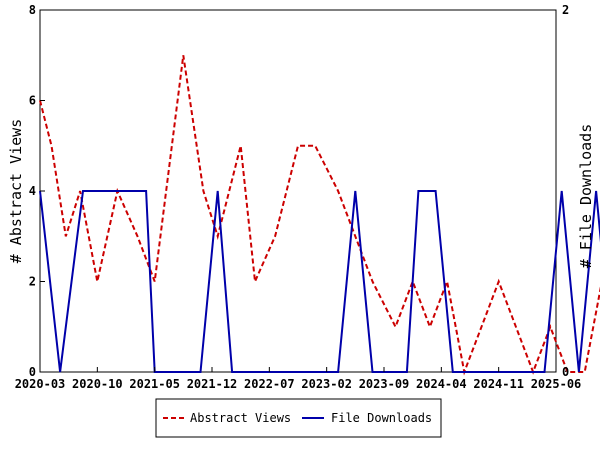 Image resolution: width=600 pixels, height=450 pixels. What do you see at coordinates (97, 384) in the screenshot?
I see `x-tick-label: 2020-10` at bounding box center [97, 384].